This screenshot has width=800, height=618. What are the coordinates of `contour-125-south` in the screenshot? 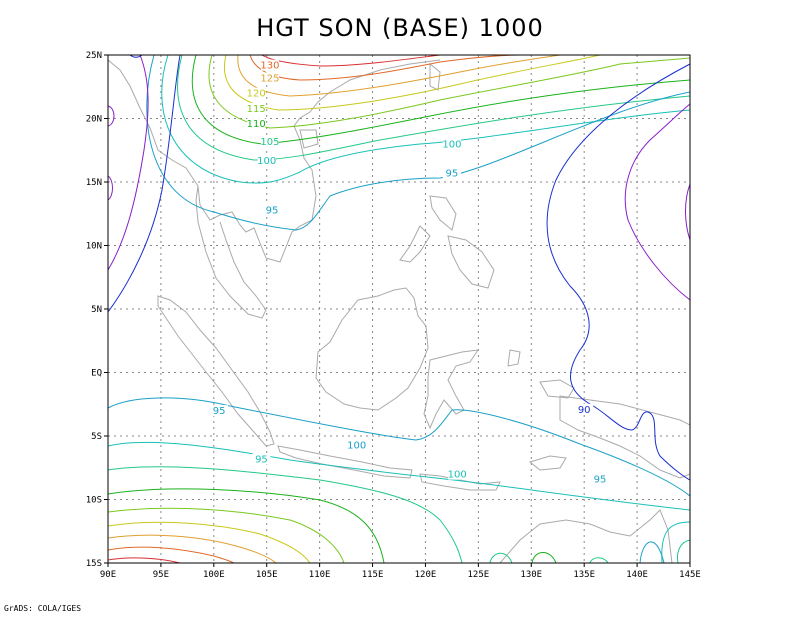 It's located at (192, 548).